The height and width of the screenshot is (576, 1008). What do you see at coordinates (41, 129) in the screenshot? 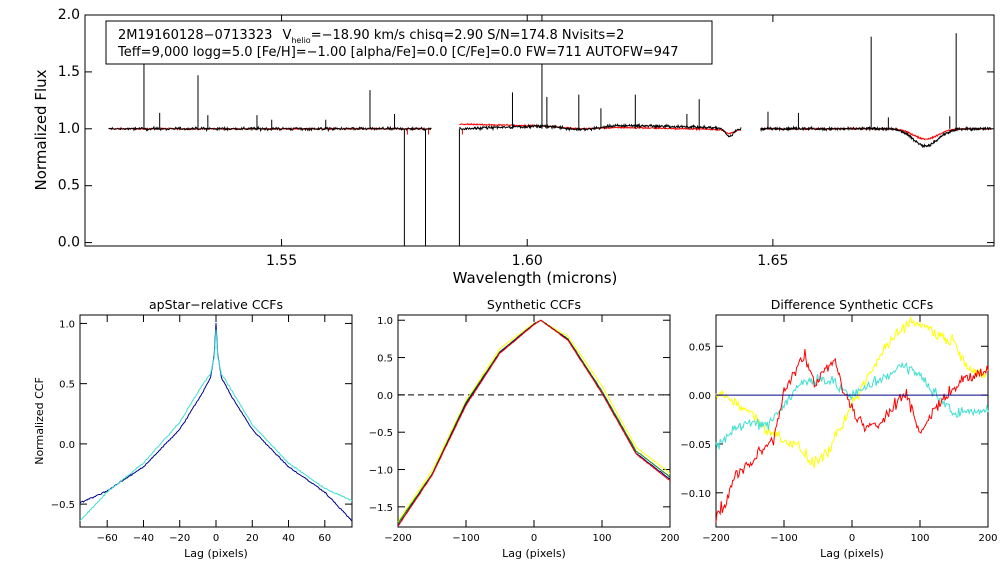
I see `spectrum-ylabel: Normalized Flux` at bounding box center [41, 129].